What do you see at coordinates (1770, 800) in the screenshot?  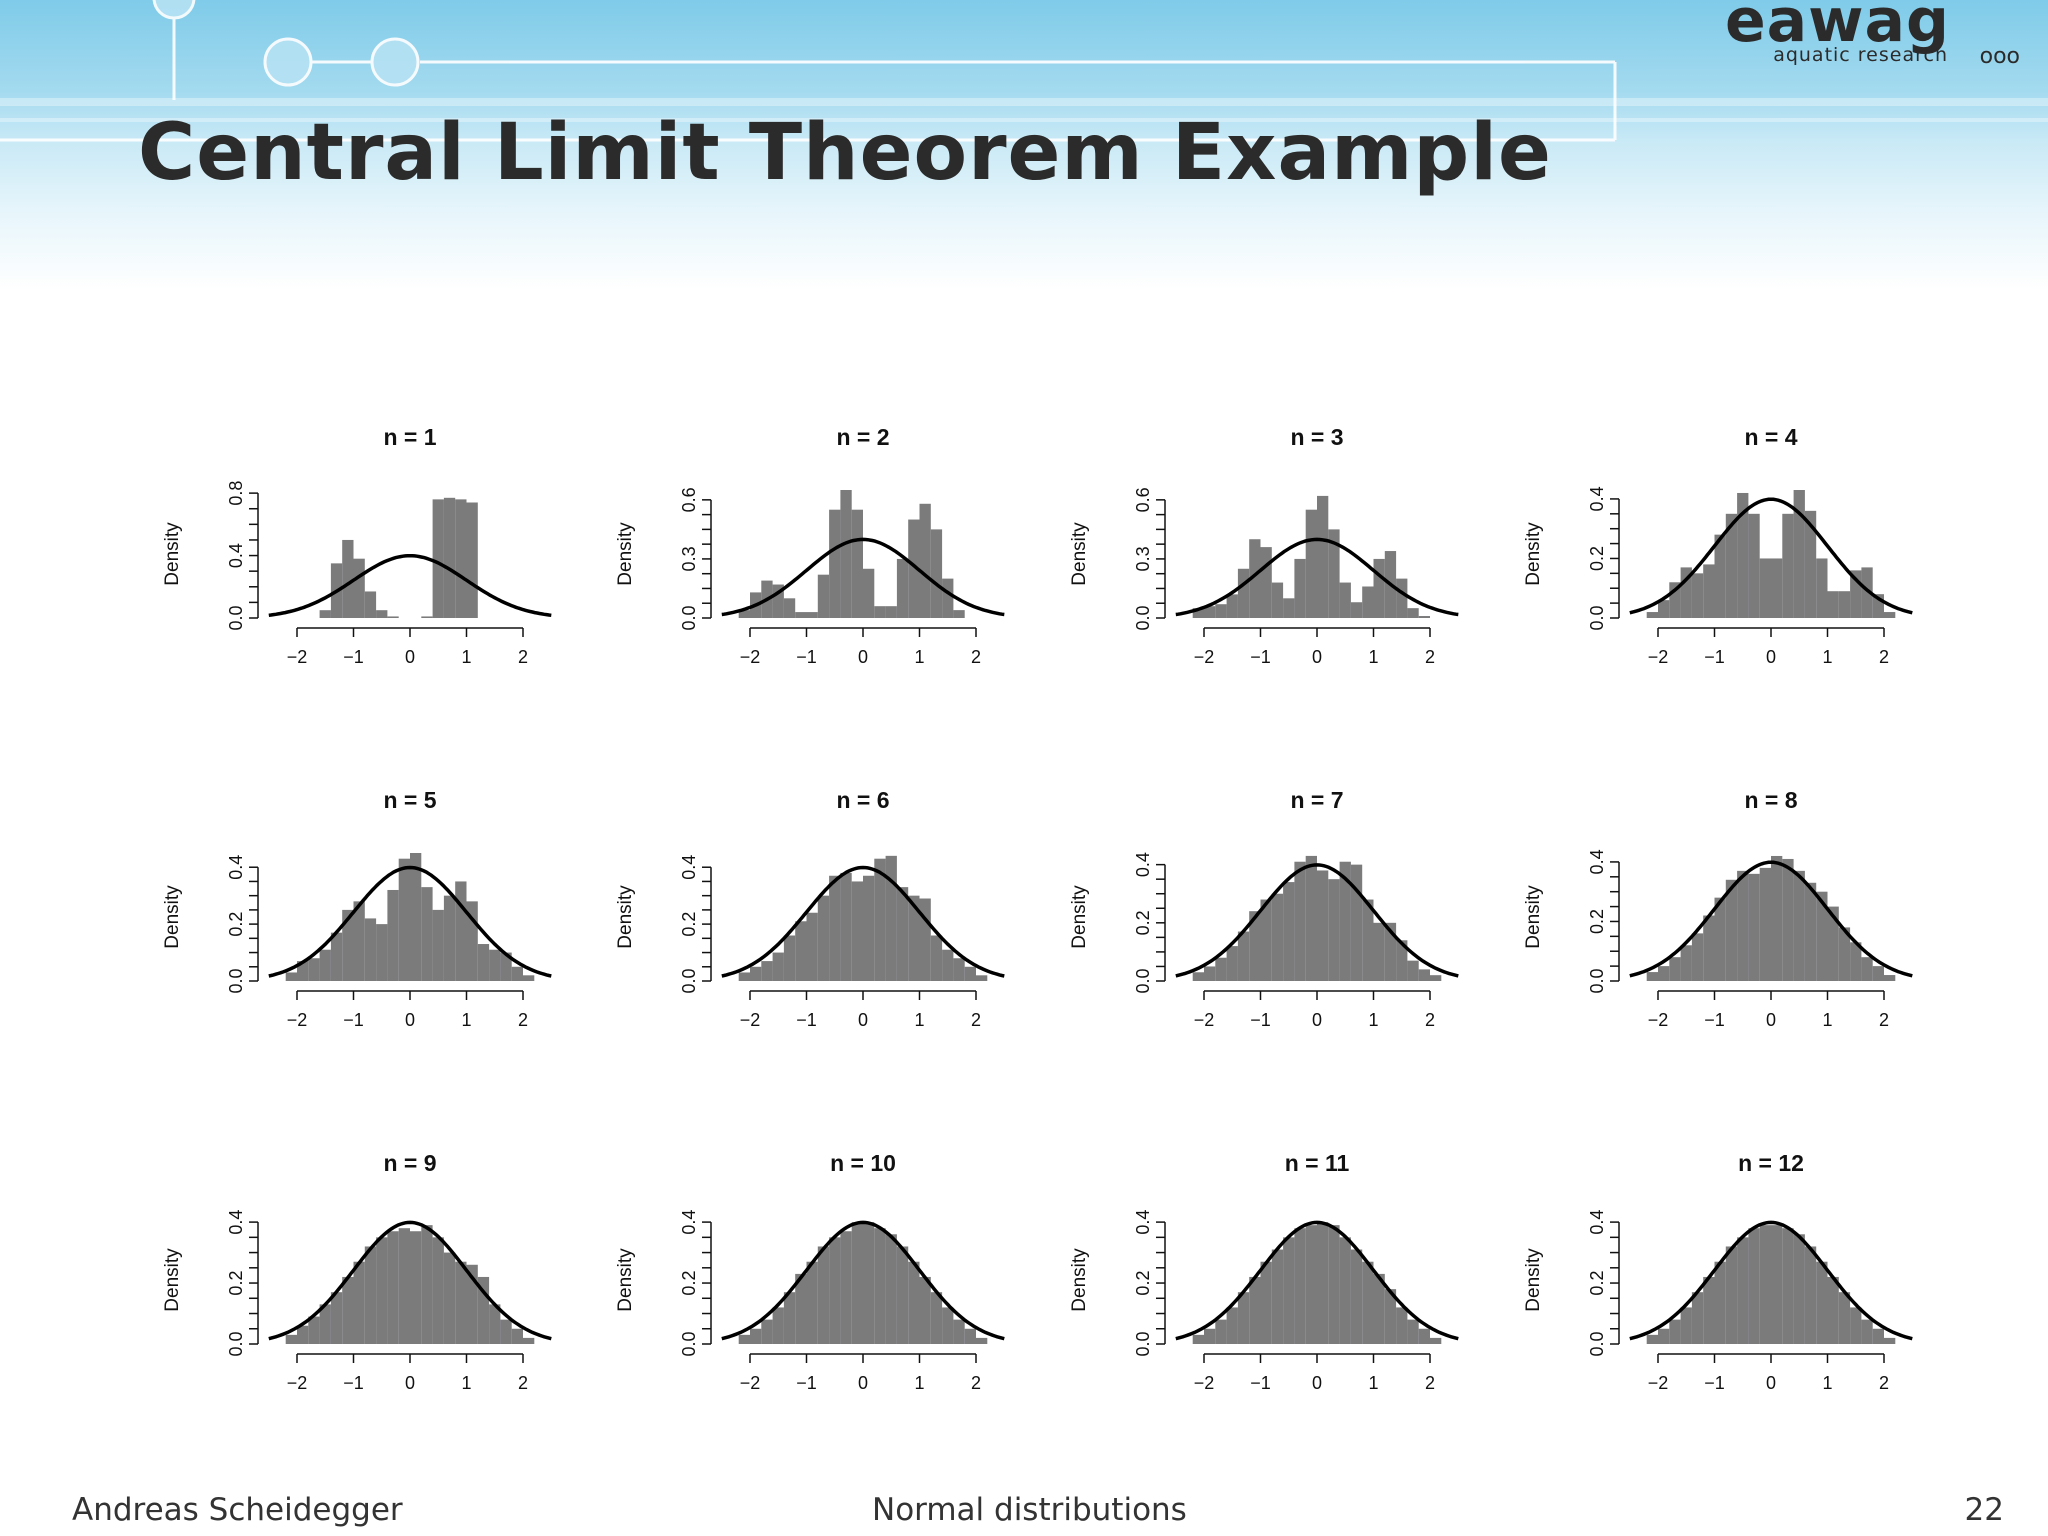 I see `panel-title: n = 8` at bounding box center [1770, 800].